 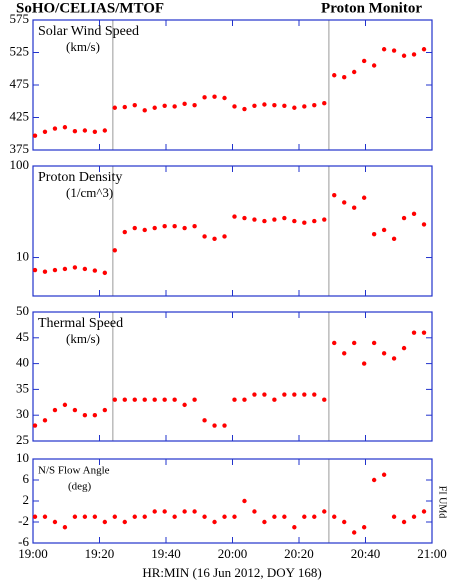 What do you see at coordinates (22, 256) in the screenshot?
I see `y-tick-label: 10` at bounding box center [22, 256].